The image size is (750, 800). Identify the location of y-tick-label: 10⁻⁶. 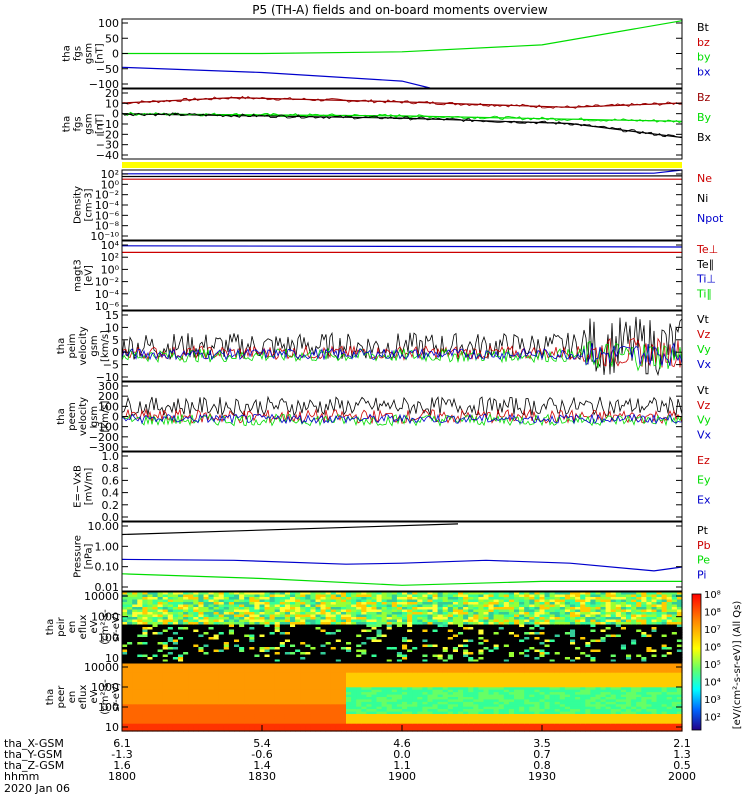
(107, 215).